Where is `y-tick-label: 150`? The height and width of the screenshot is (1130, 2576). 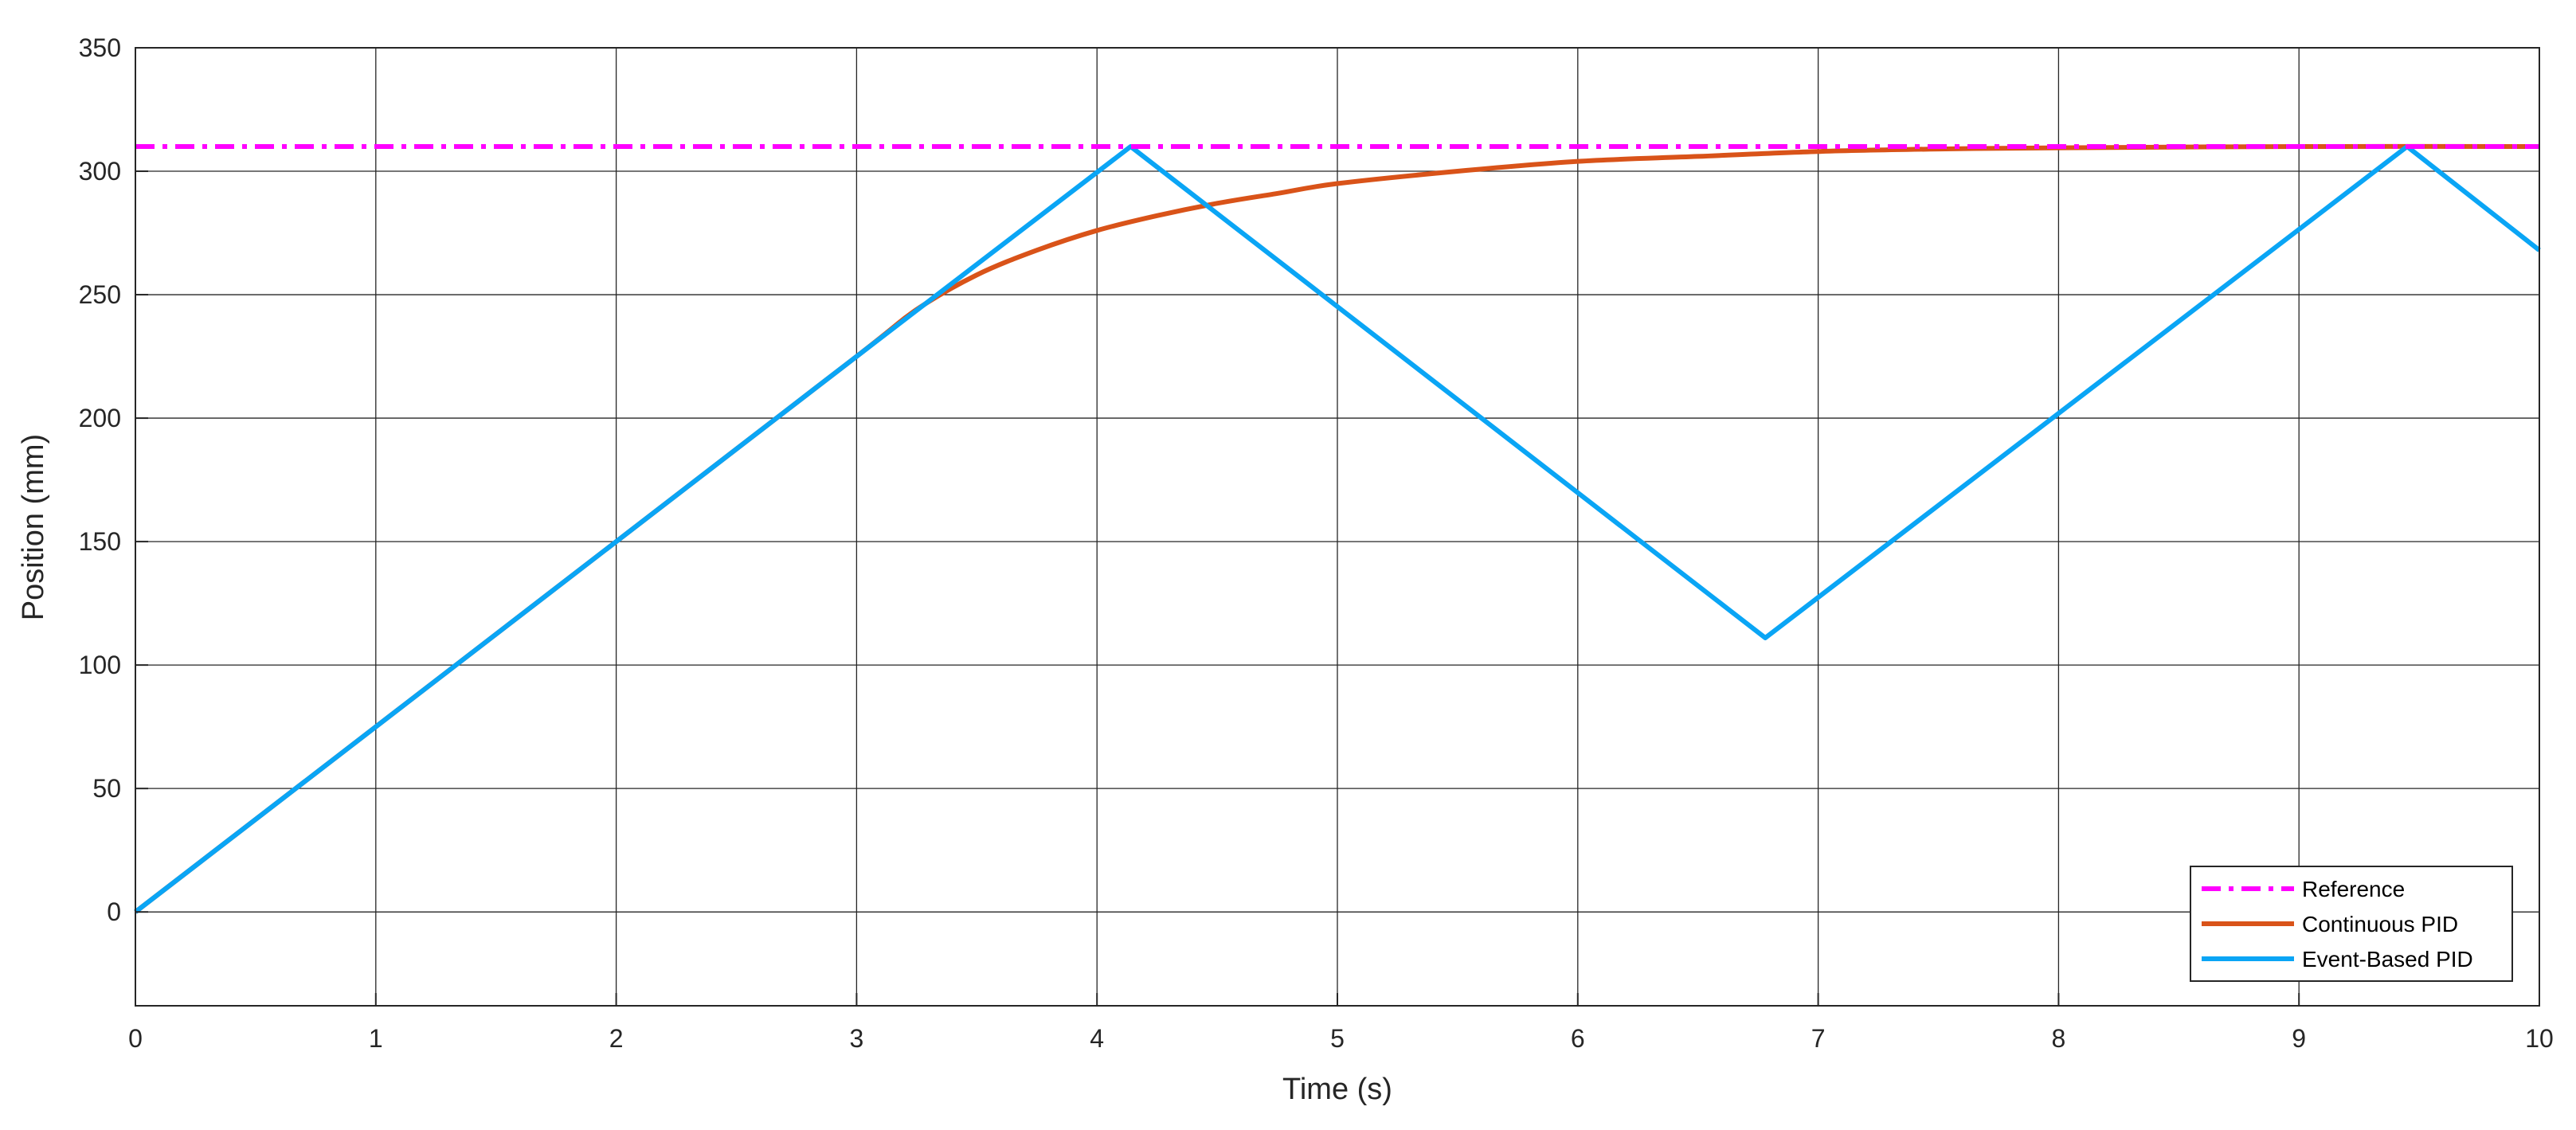
y-tick-label: 150 is located at coordinates (100, 541).